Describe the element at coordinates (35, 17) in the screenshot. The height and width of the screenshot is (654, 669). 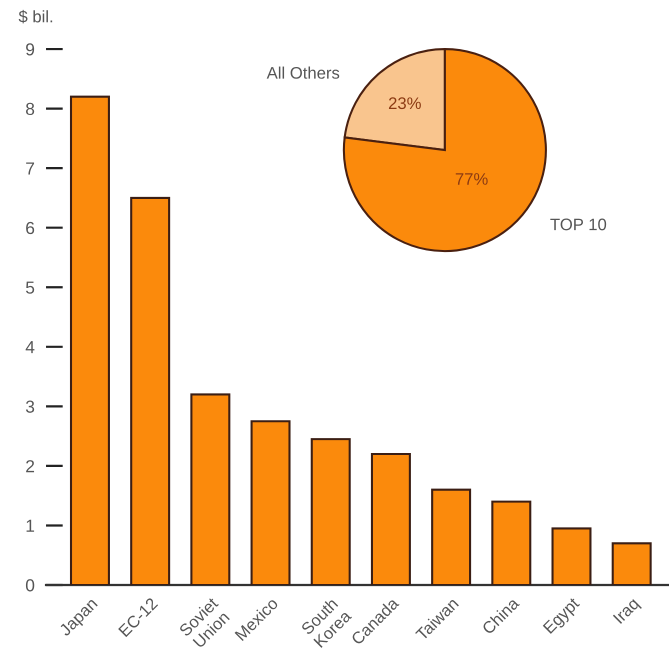
I see `y-axis-title: $ bil.` at that location.